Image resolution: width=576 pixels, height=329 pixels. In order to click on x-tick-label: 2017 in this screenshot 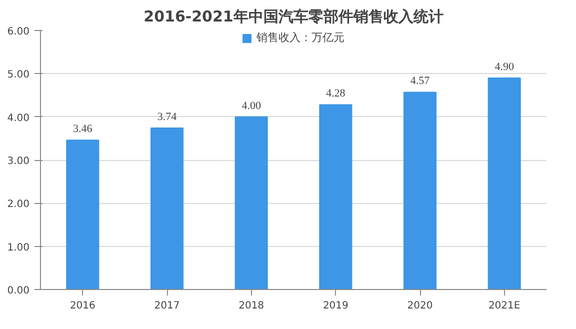, I will do `click(167, 306)`.